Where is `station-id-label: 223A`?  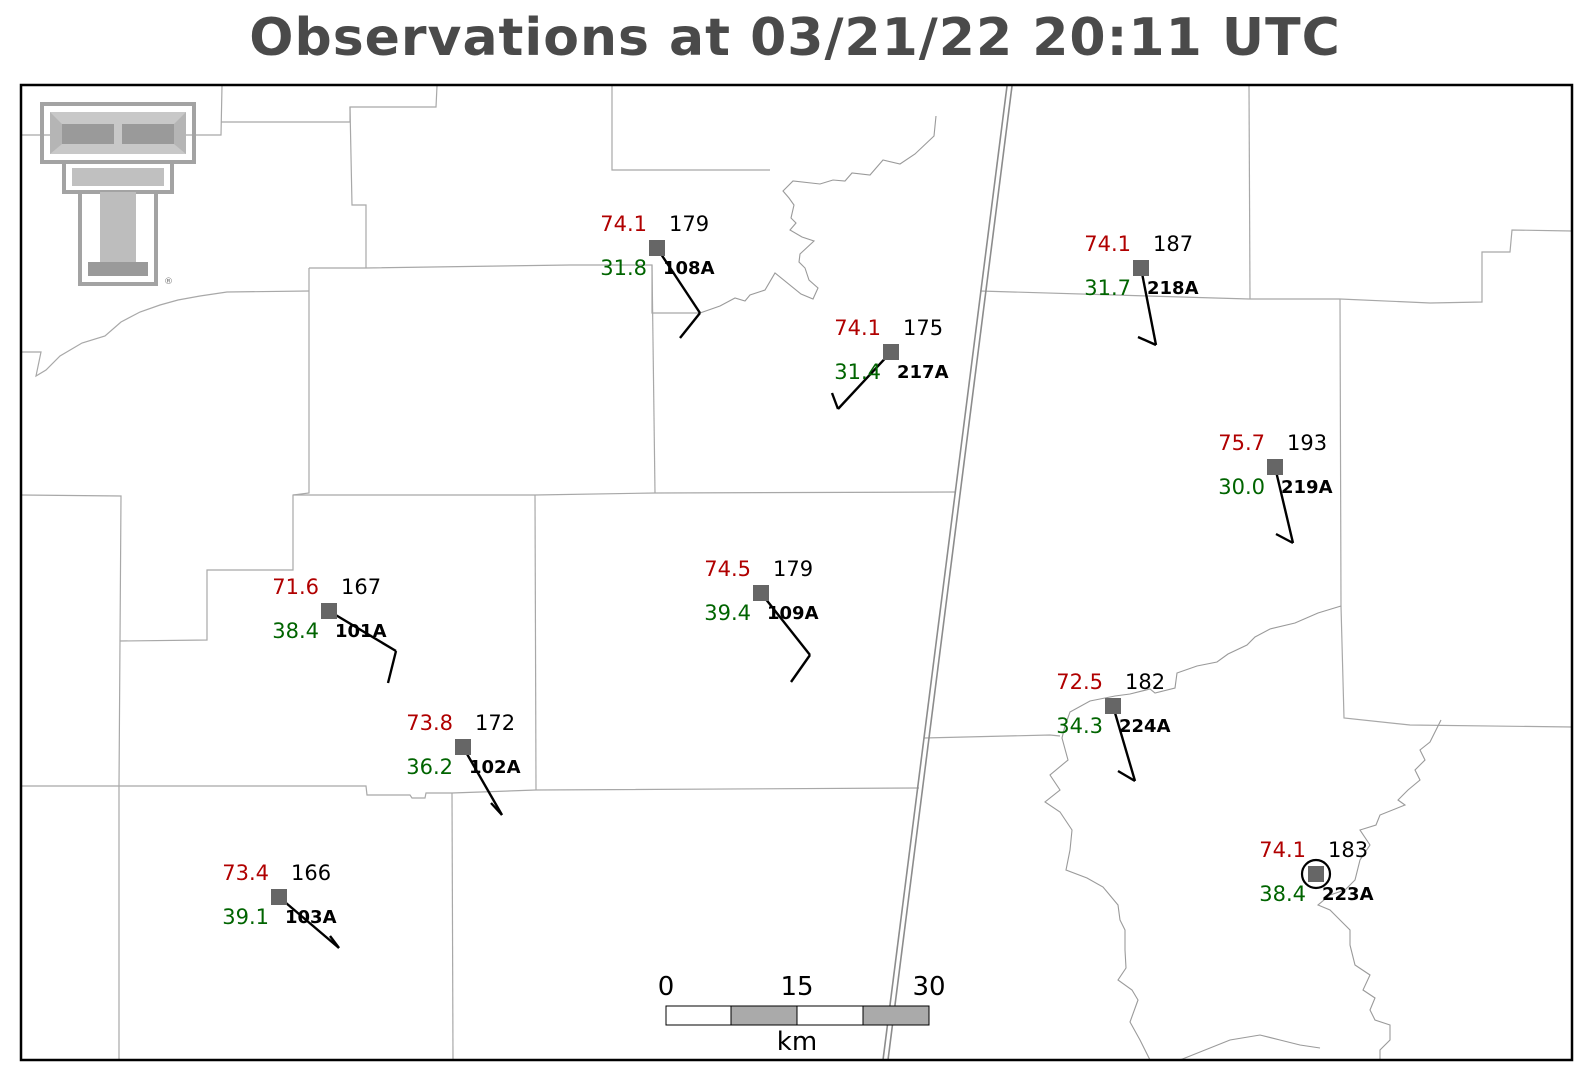
station-id-label: 223A is located at coordinates (1348, 894).